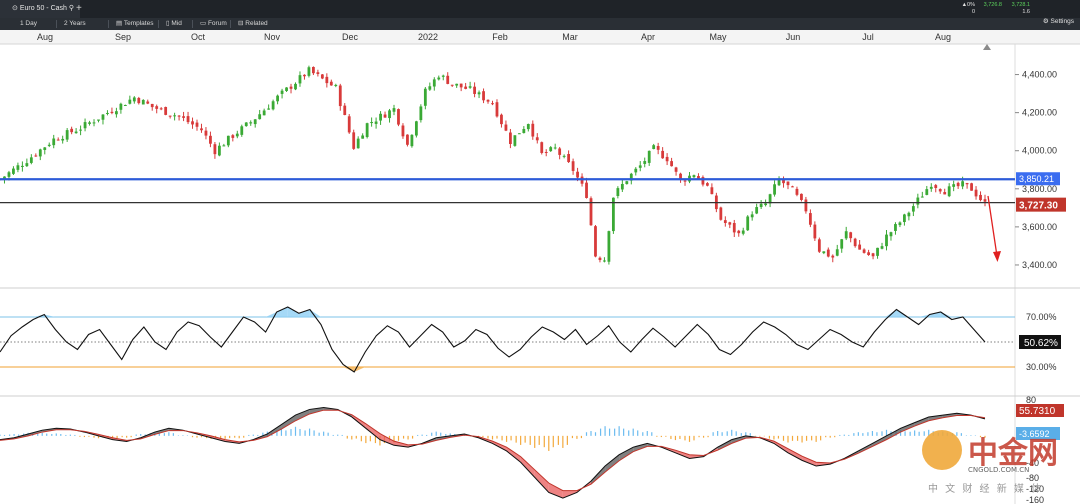 The height and width of the screenshot is (504, 1080). What do you see at coordinates (28, 23) in the screenshot?
I see `interval-select: 1 Day` at bounding box center [28, 23].